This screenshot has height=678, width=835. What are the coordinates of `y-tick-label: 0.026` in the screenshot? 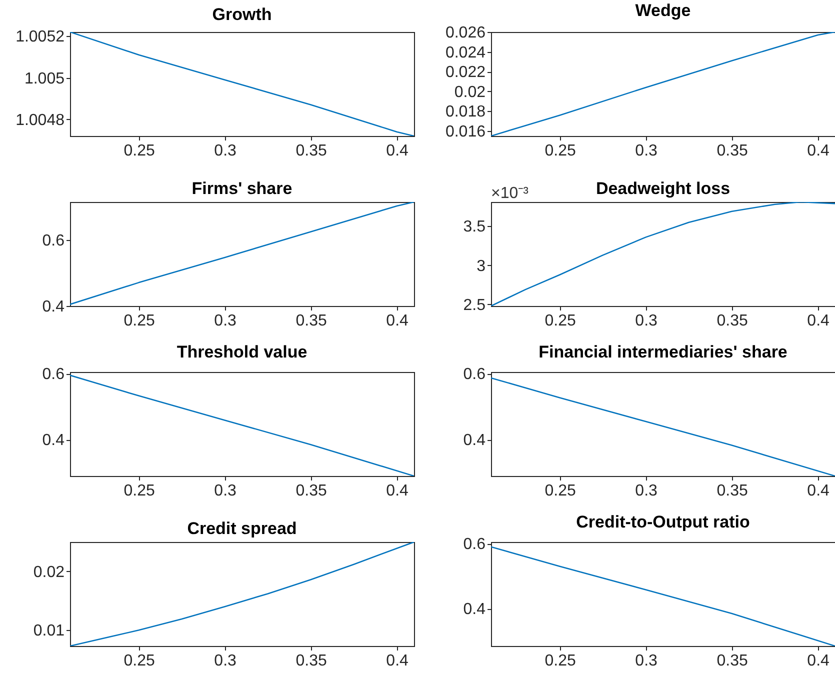 It's located at (465, 33).